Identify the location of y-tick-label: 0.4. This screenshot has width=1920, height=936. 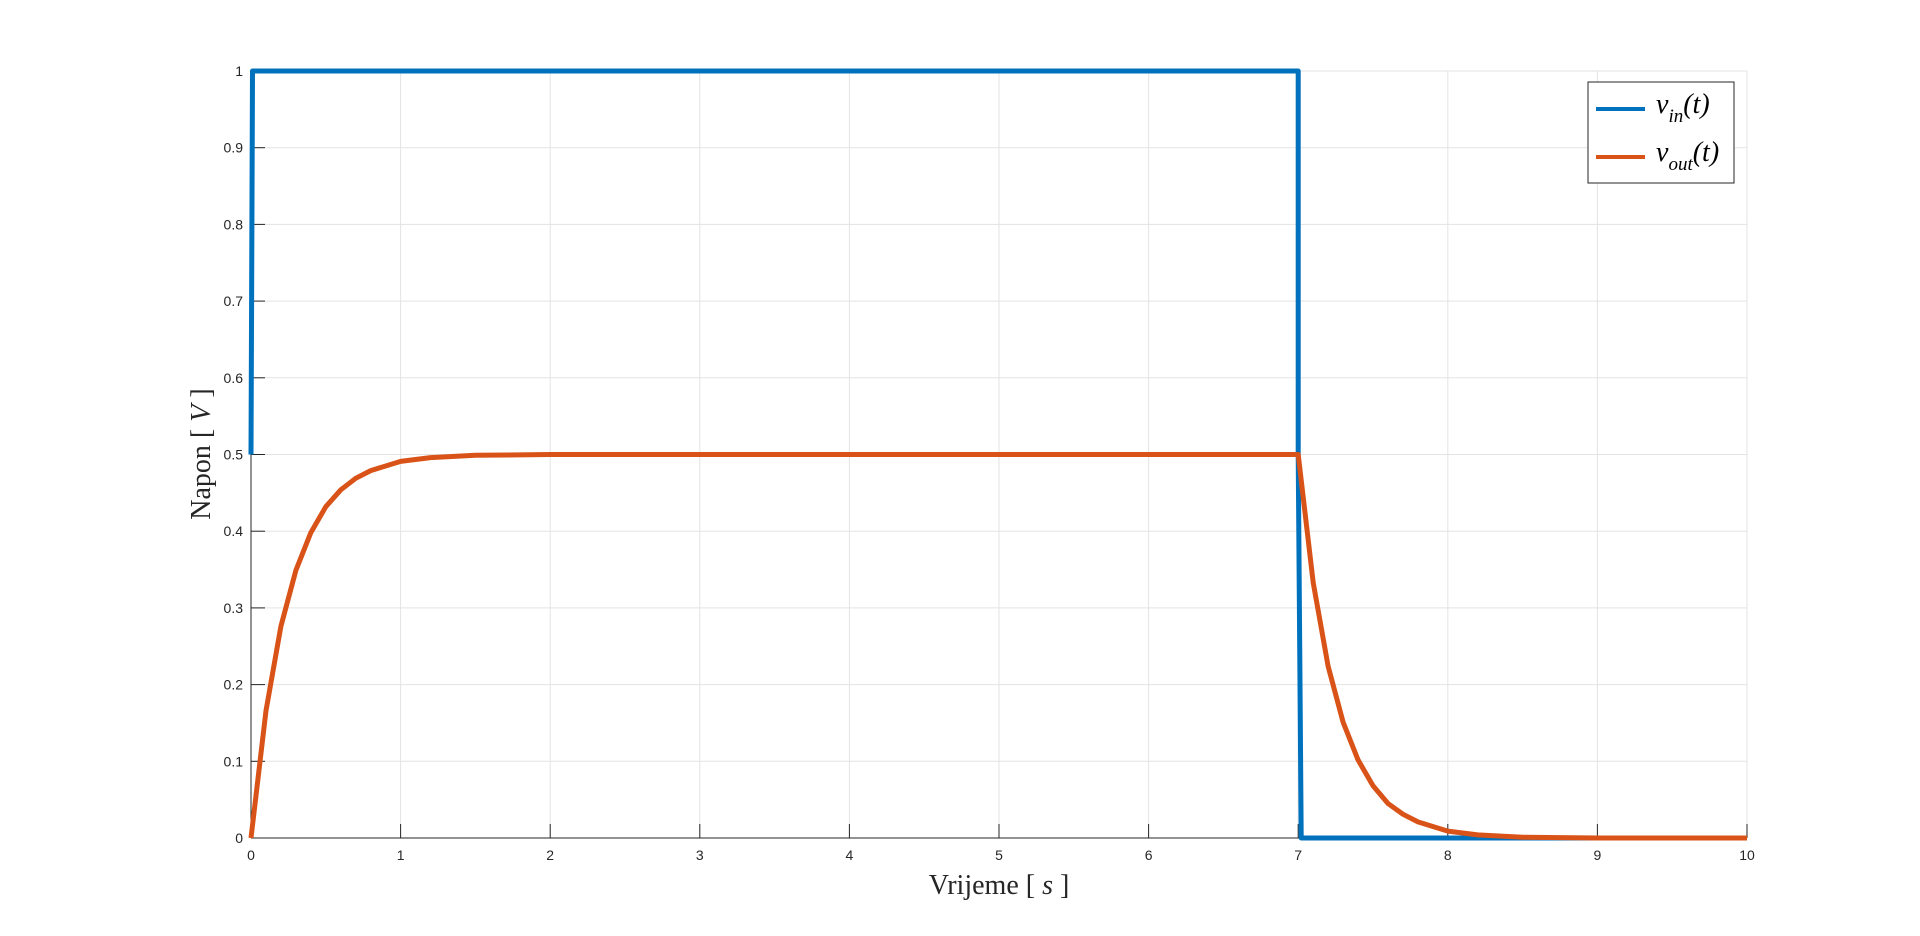
(234, 531).